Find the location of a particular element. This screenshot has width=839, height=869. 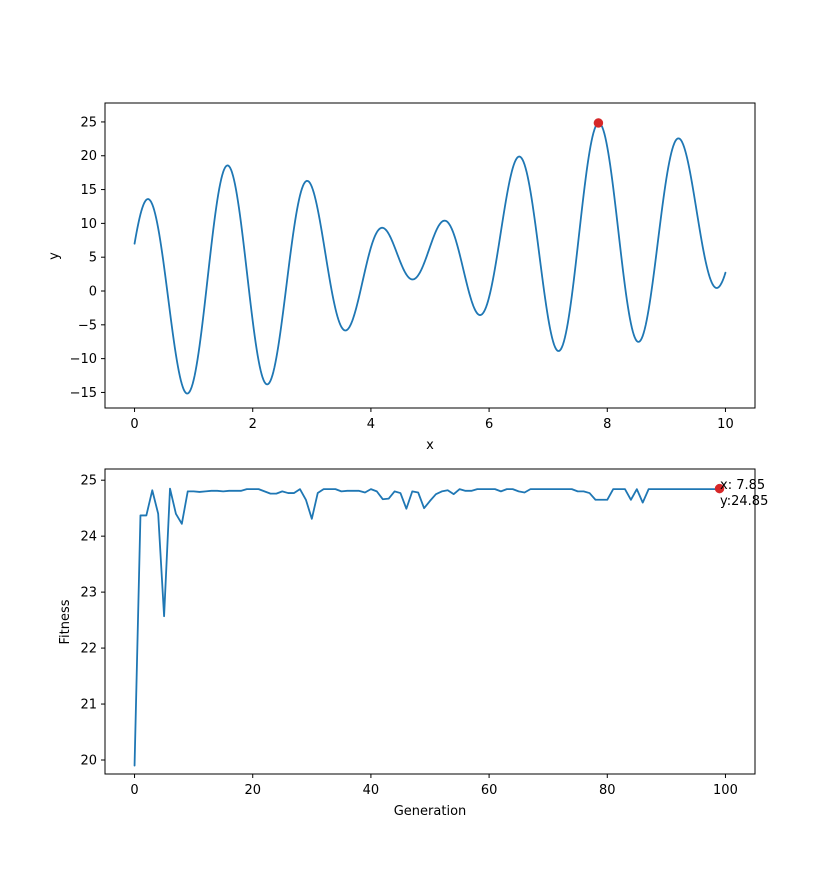

top-plot-highlight-layer is located at coordinates (598, 123).